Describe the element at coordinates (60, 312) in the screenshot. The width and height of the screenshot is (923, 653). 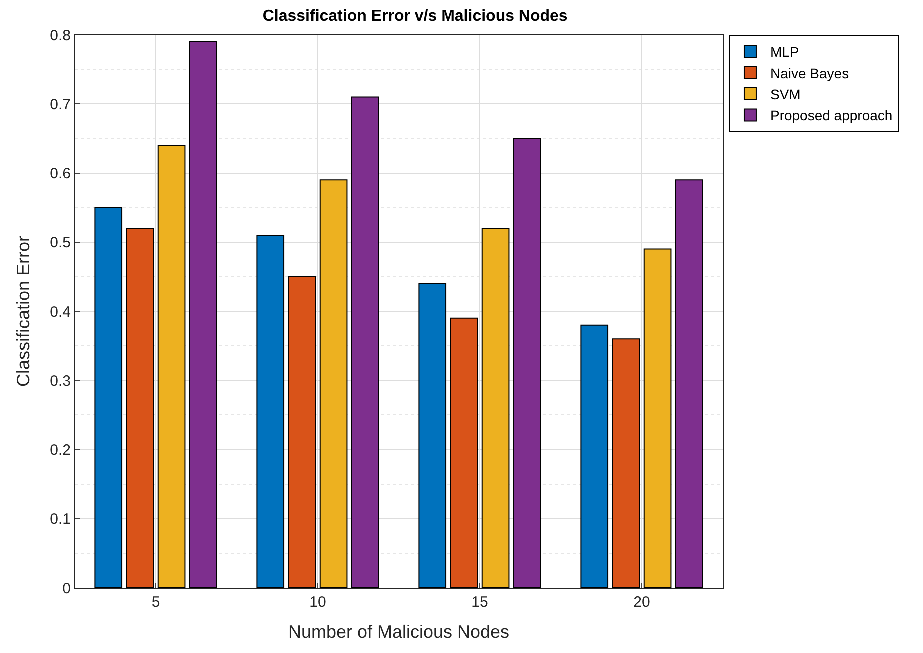
I see `y-tick-label: 0.4` at that location.